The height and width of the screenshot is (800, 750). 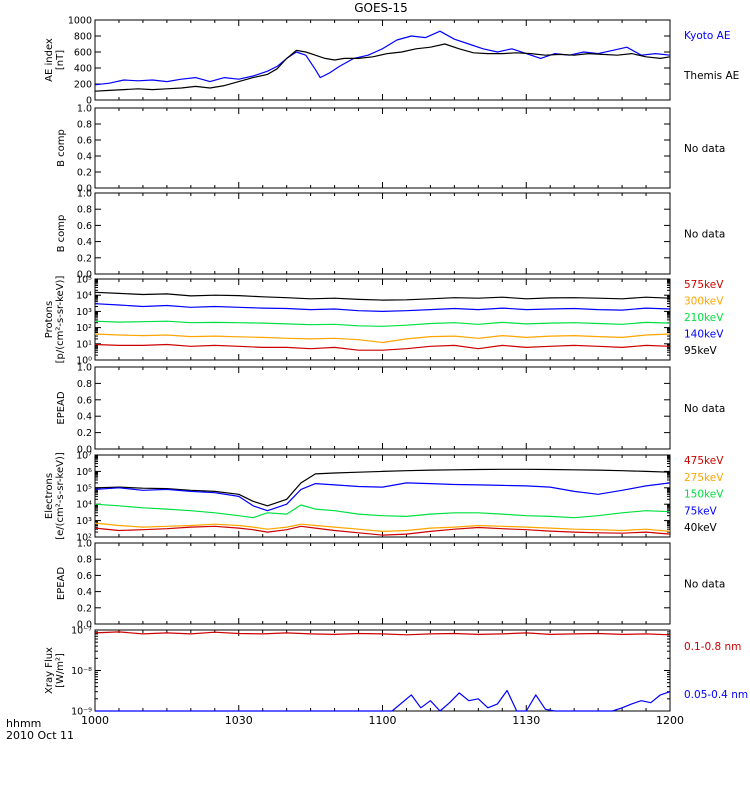 What do you see at coordinates (60, 60) in the screenshot?
I see `y-axis-label: [nT]` at bounding box center [60, 60].